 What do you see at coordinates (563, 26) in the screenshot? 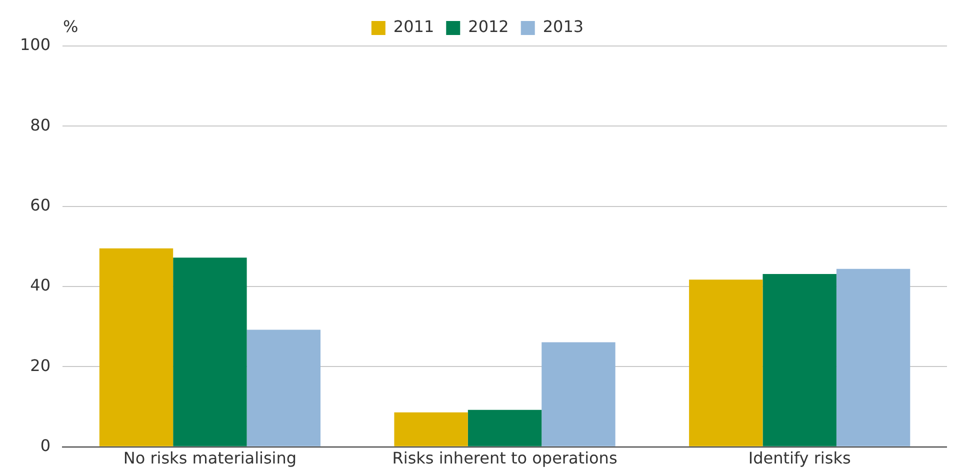
I see `legend-label: 2013` at bounding box center [563, 26].